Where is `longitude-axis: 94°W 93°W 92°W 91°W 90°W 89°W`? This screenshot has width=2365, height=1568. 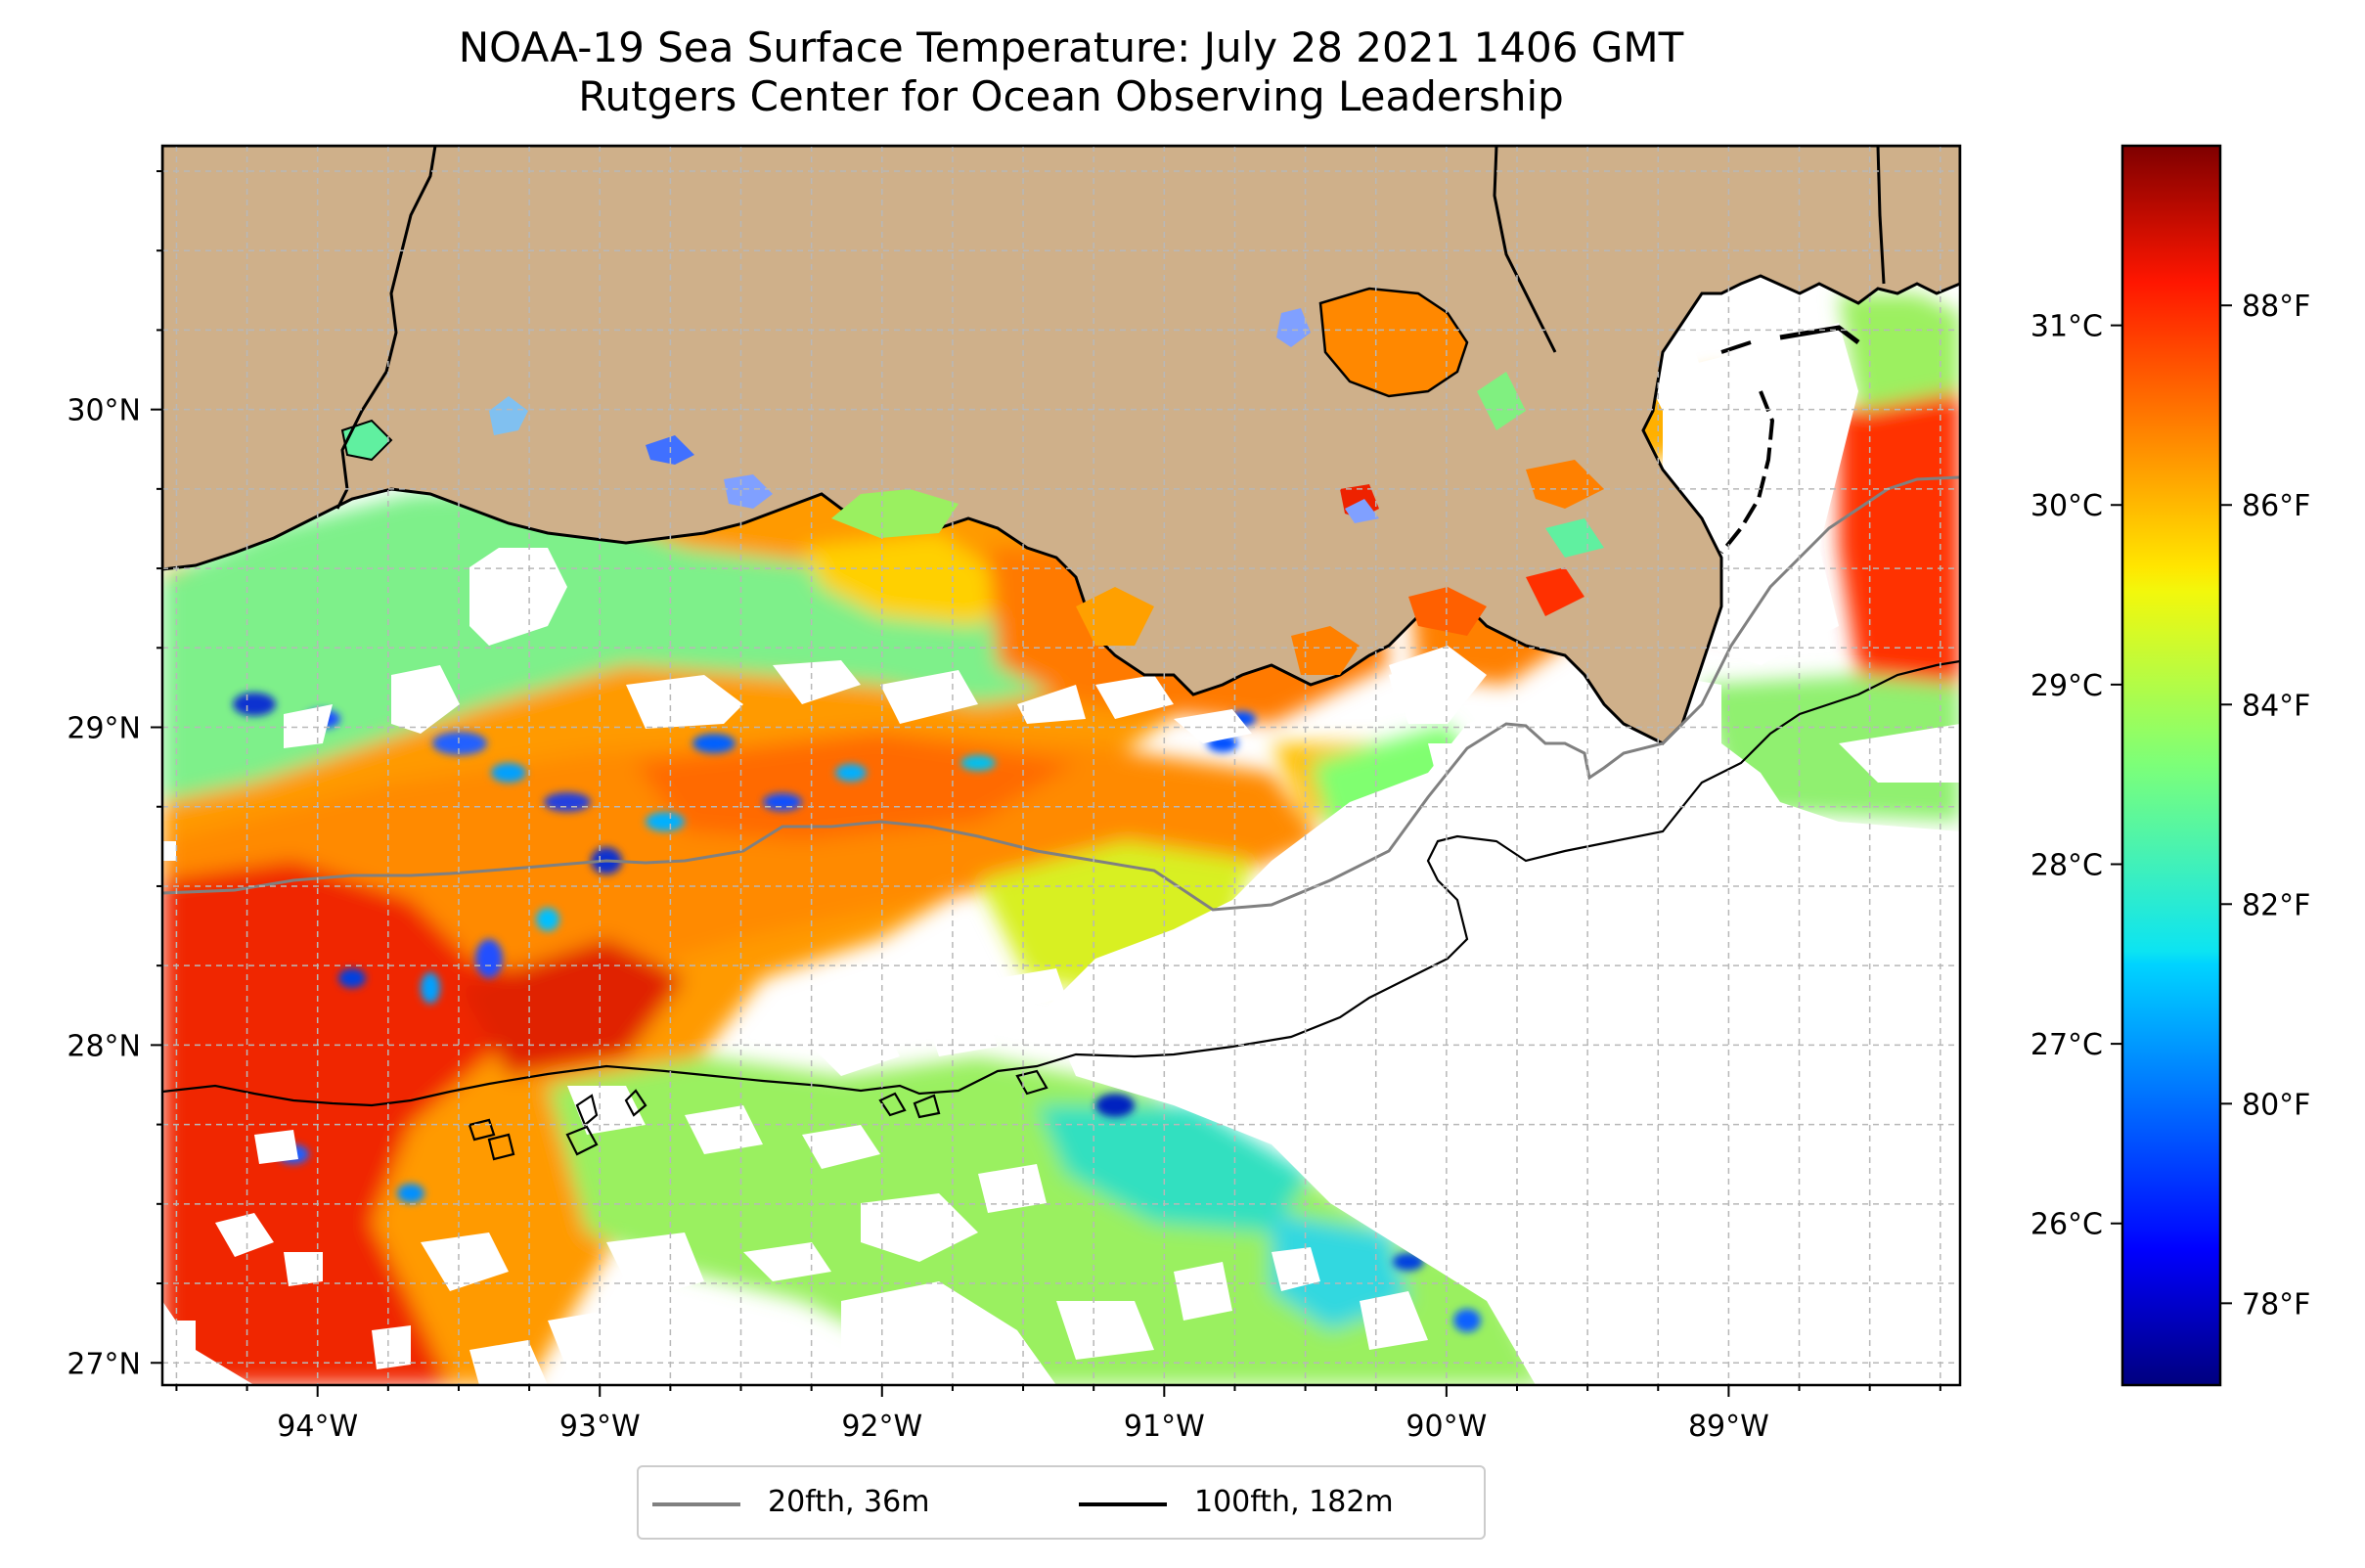
longitude-axis: 94°W 93°W 92°W 91°W 90°W 89°W is located at coordinates (1058, 1414).